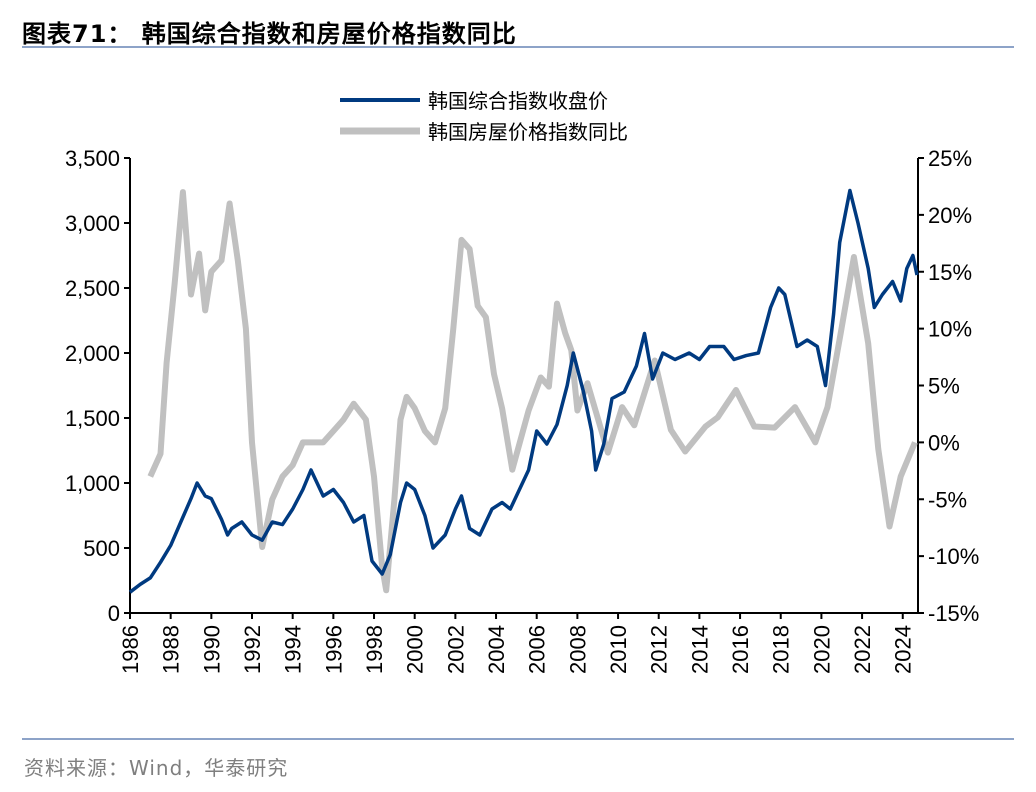 The image size is (1036, 792). Describe the element at coordinates (903, 649) in the screenshot. I see `x-tick-label: 2024` at that location.